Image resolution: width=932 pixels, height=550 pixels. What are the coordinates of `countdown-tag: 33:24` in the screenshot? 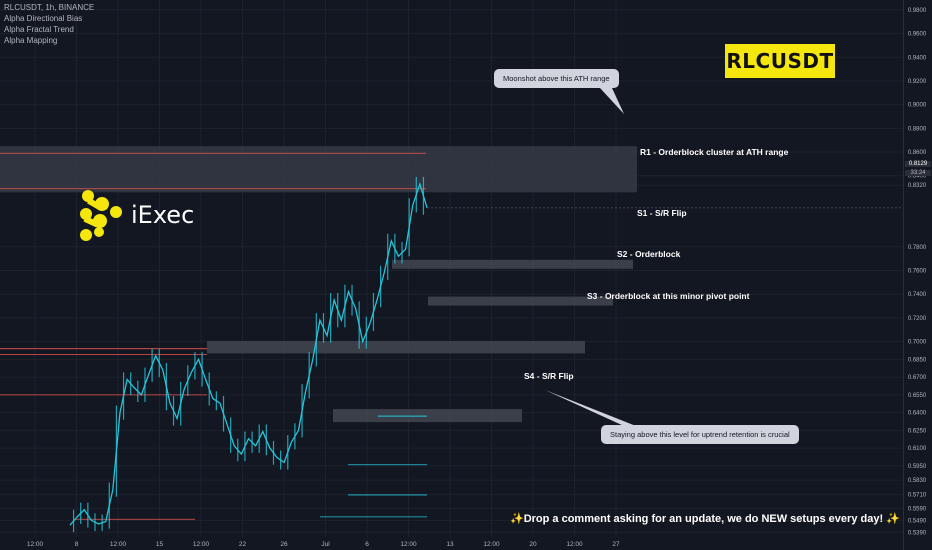 It's located at (918, 173).